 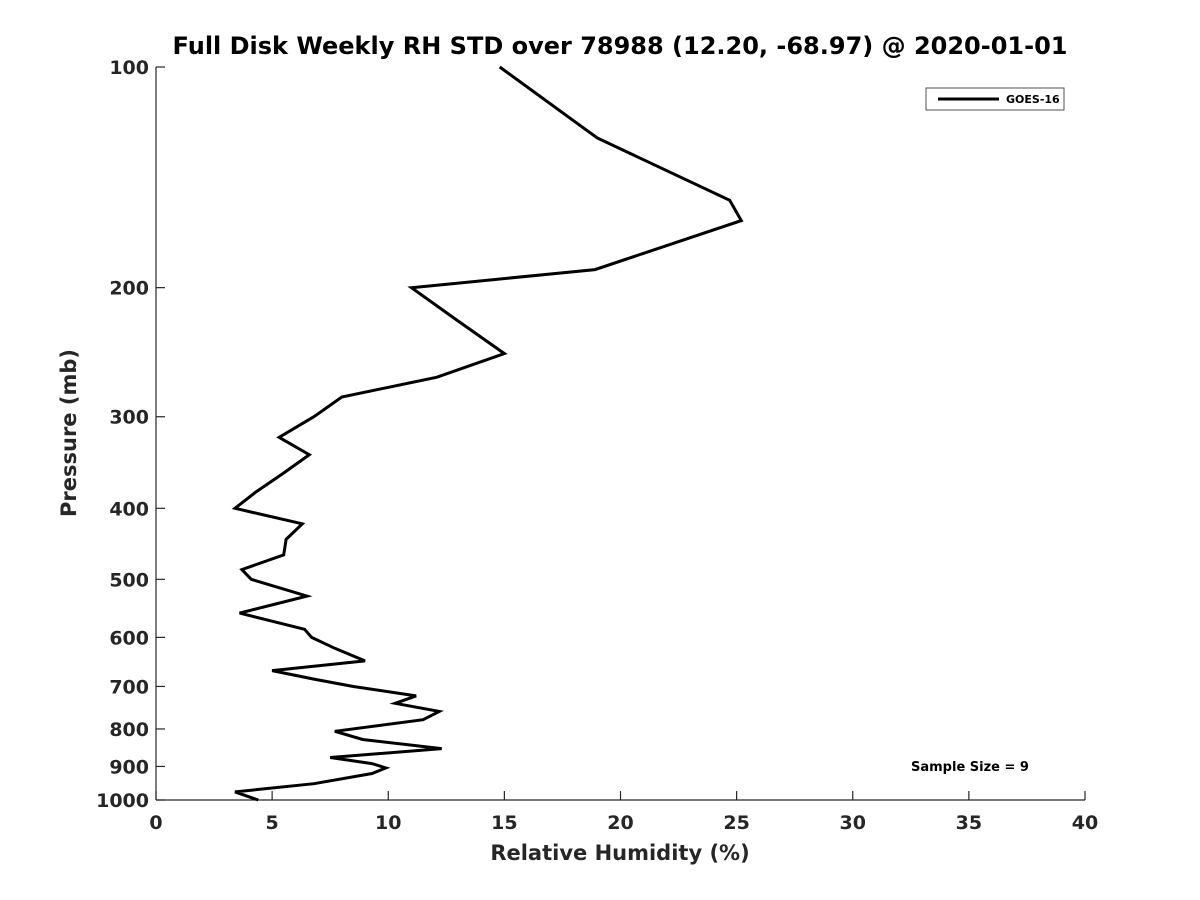 What do you see at coordinates (155, 823) in the screenshot?
I see `x-tick-label: 0` at bounding box center [155, 823].